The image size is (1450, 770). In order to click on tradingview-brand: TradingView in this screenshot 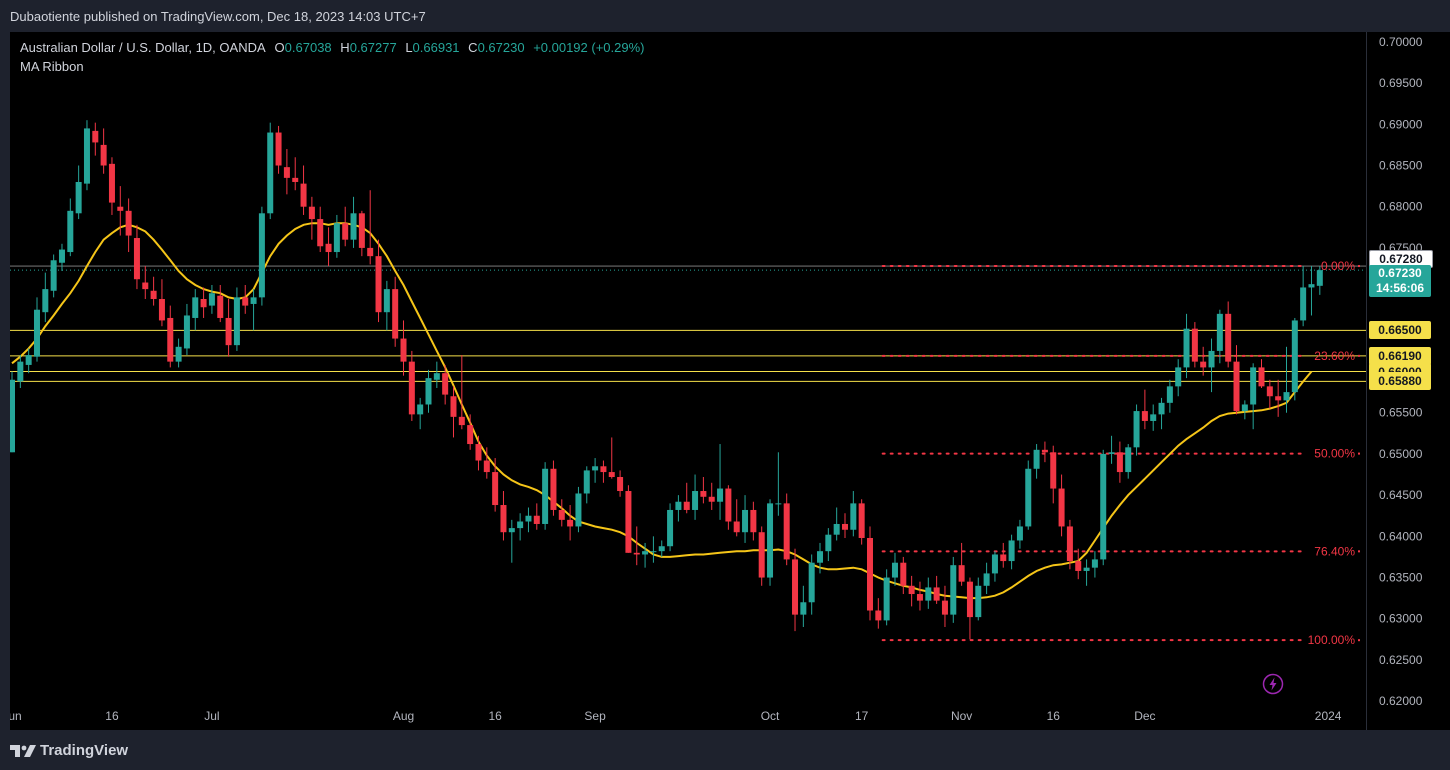, I will do `click(69, 750)`.